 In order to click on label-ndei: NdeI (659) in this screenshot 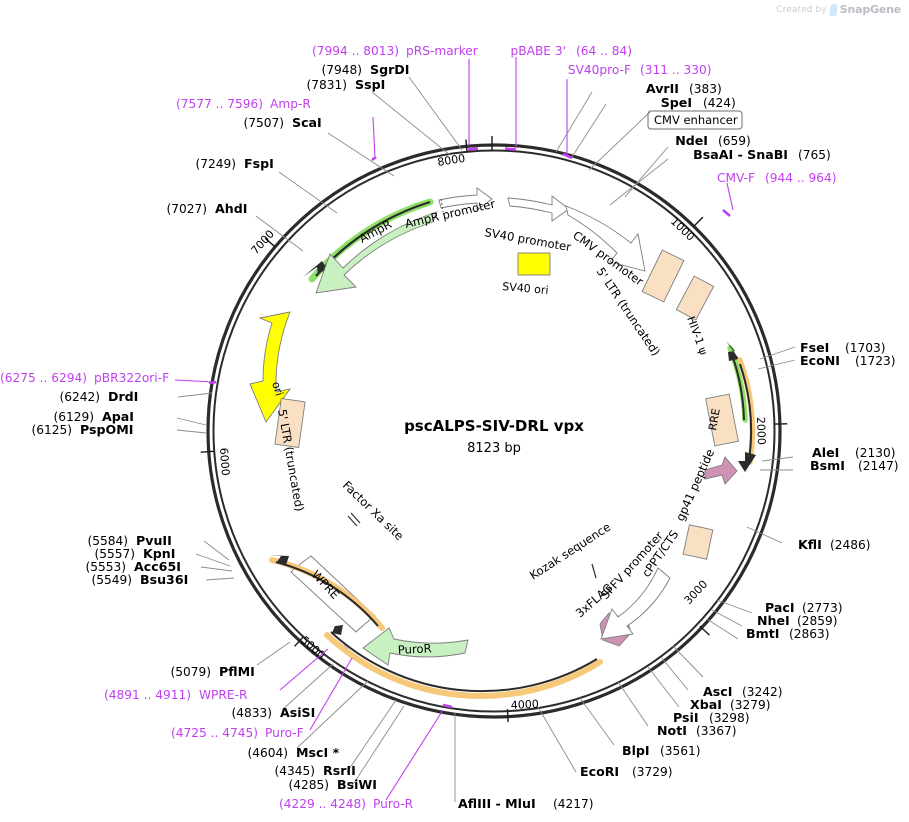, I will do `click(713, 140)`.